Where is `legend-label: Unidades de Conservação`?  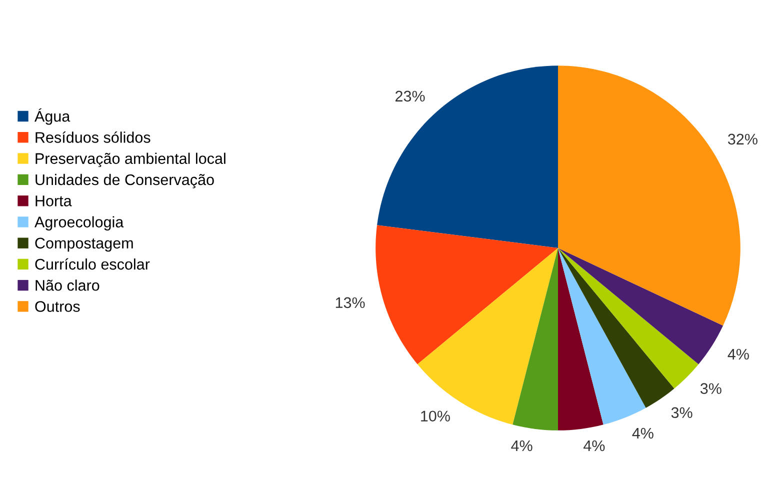 legend-label: Unidades de Conservação is located at coordinates (125, 181).